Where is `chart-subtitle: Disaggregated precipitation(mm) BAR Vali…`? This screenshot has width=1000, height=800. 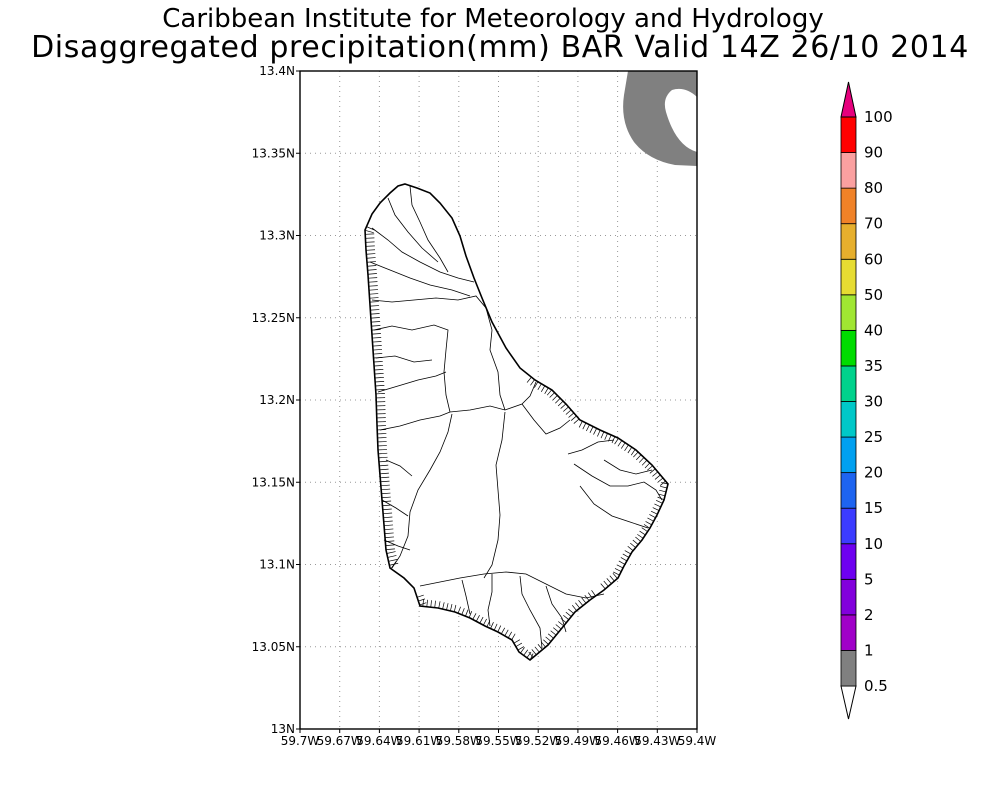
chart-subtitle: Disaggregated precipitation(mm) BAR Vali… is located at coordinates (500, 47).